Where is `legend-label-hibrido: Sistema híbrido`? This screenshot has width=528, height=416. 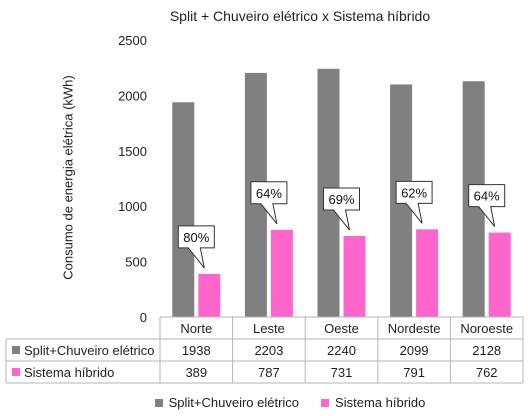
legend-label-hibrido: Sistema híbrido is located at coordinates (380, 402).